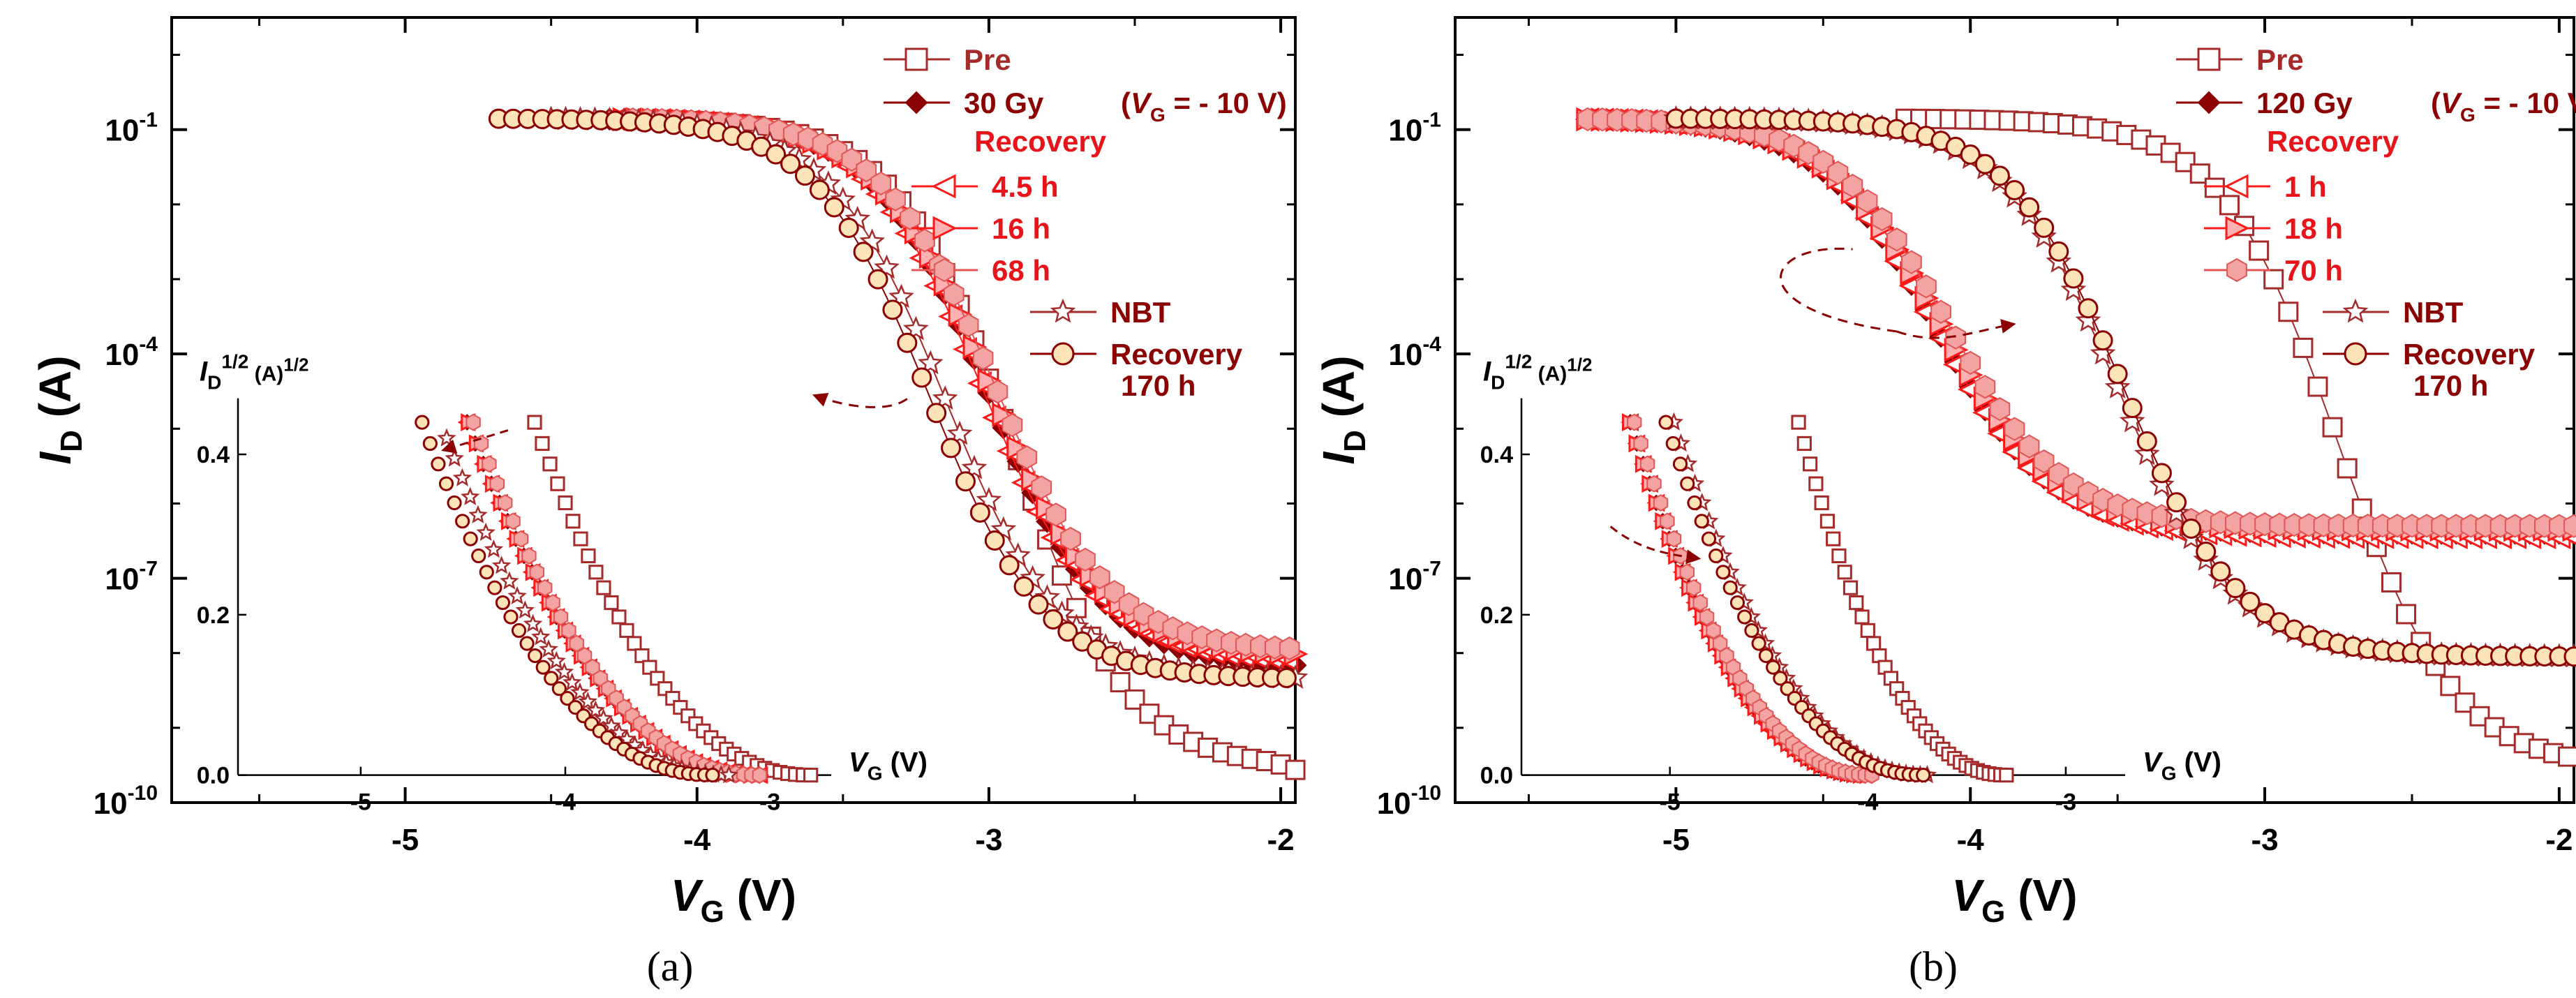 This screenshot has width=2576, height=998. What do you see at coordinates (1934, 967) in the screenshot?
I see `panel-label-b: (b)` at bounding box center [1934, 967].